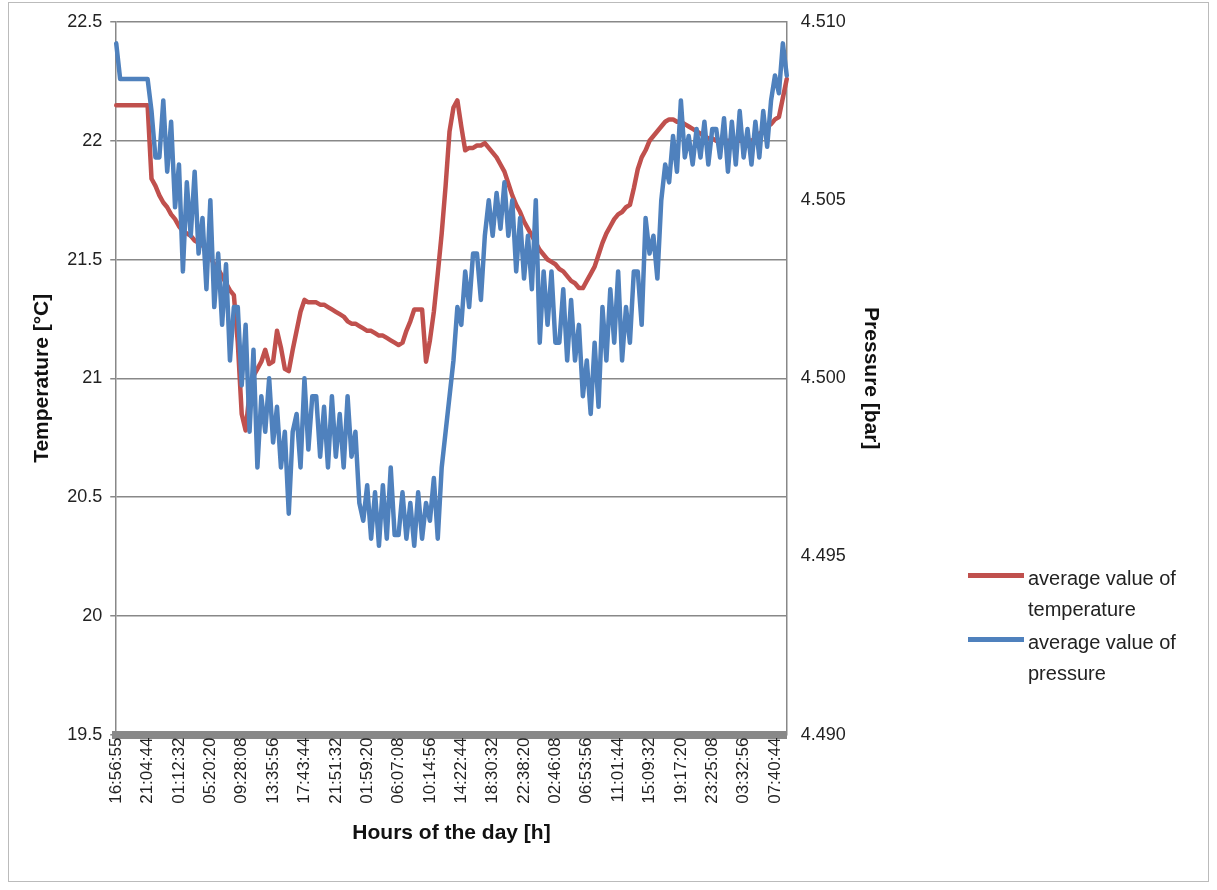  Describe the element at coordinates (304, 770) in the screenshot. I see `x-tick-label: 17:43:44` at that location.